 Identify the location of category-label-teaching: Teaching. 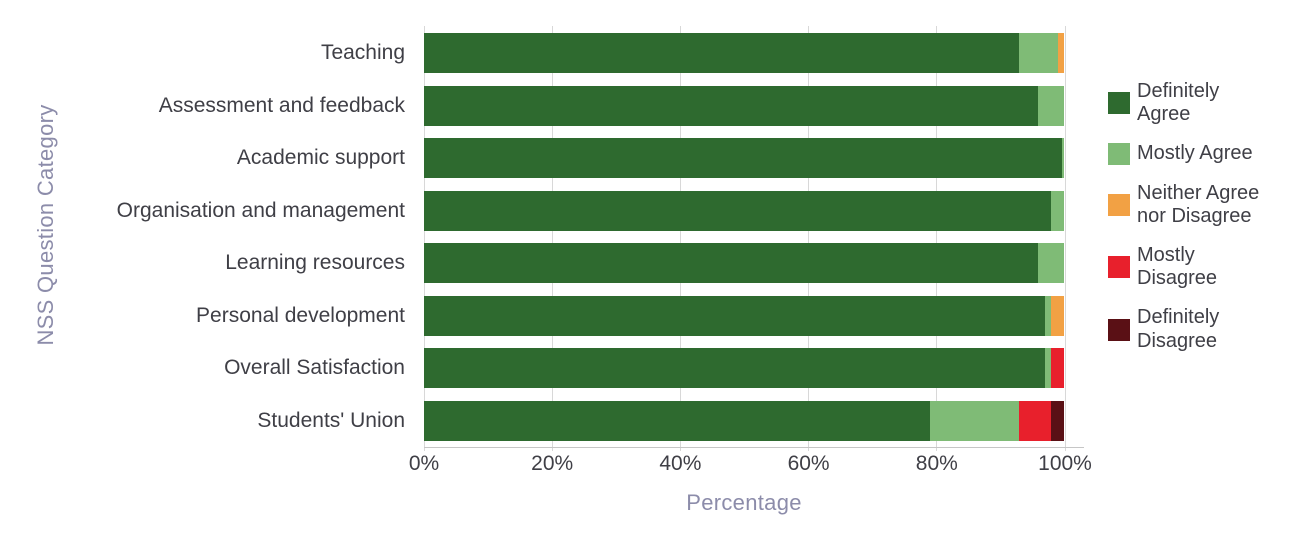
(362, 53).